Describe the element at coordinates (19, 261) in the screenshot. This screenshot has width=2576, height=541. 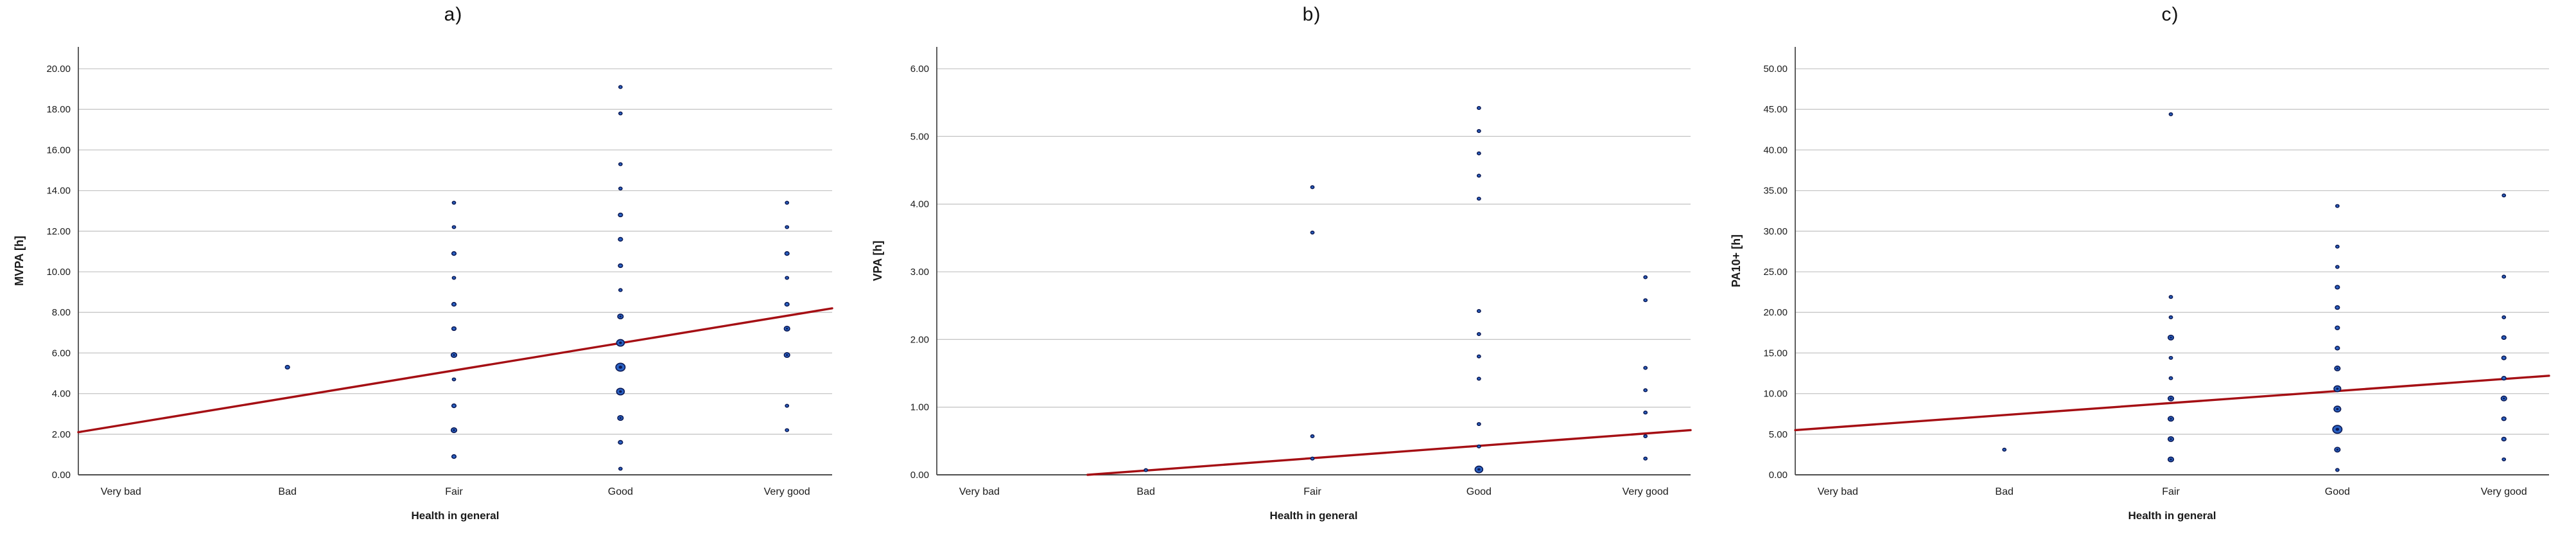
I see `y-axis-title: MVPA [h]` at that location.